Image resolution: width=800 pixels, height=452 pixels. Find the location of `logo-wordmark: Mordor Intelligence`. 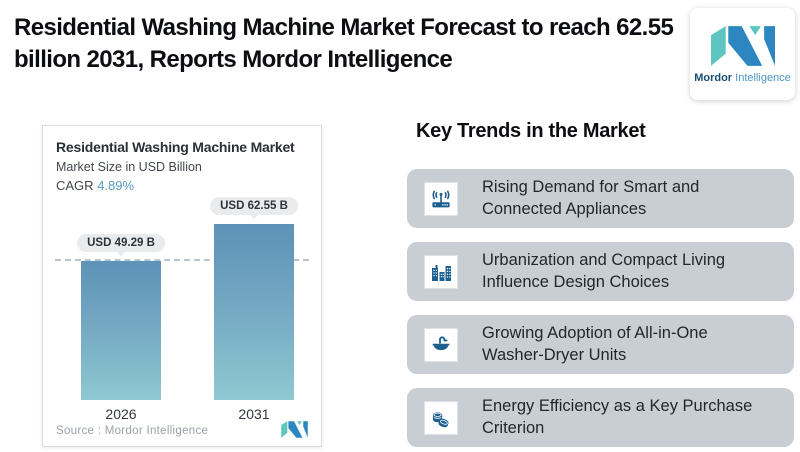

logo-wordmark: Mordor Intelligence is located at coordinates (742, 78).